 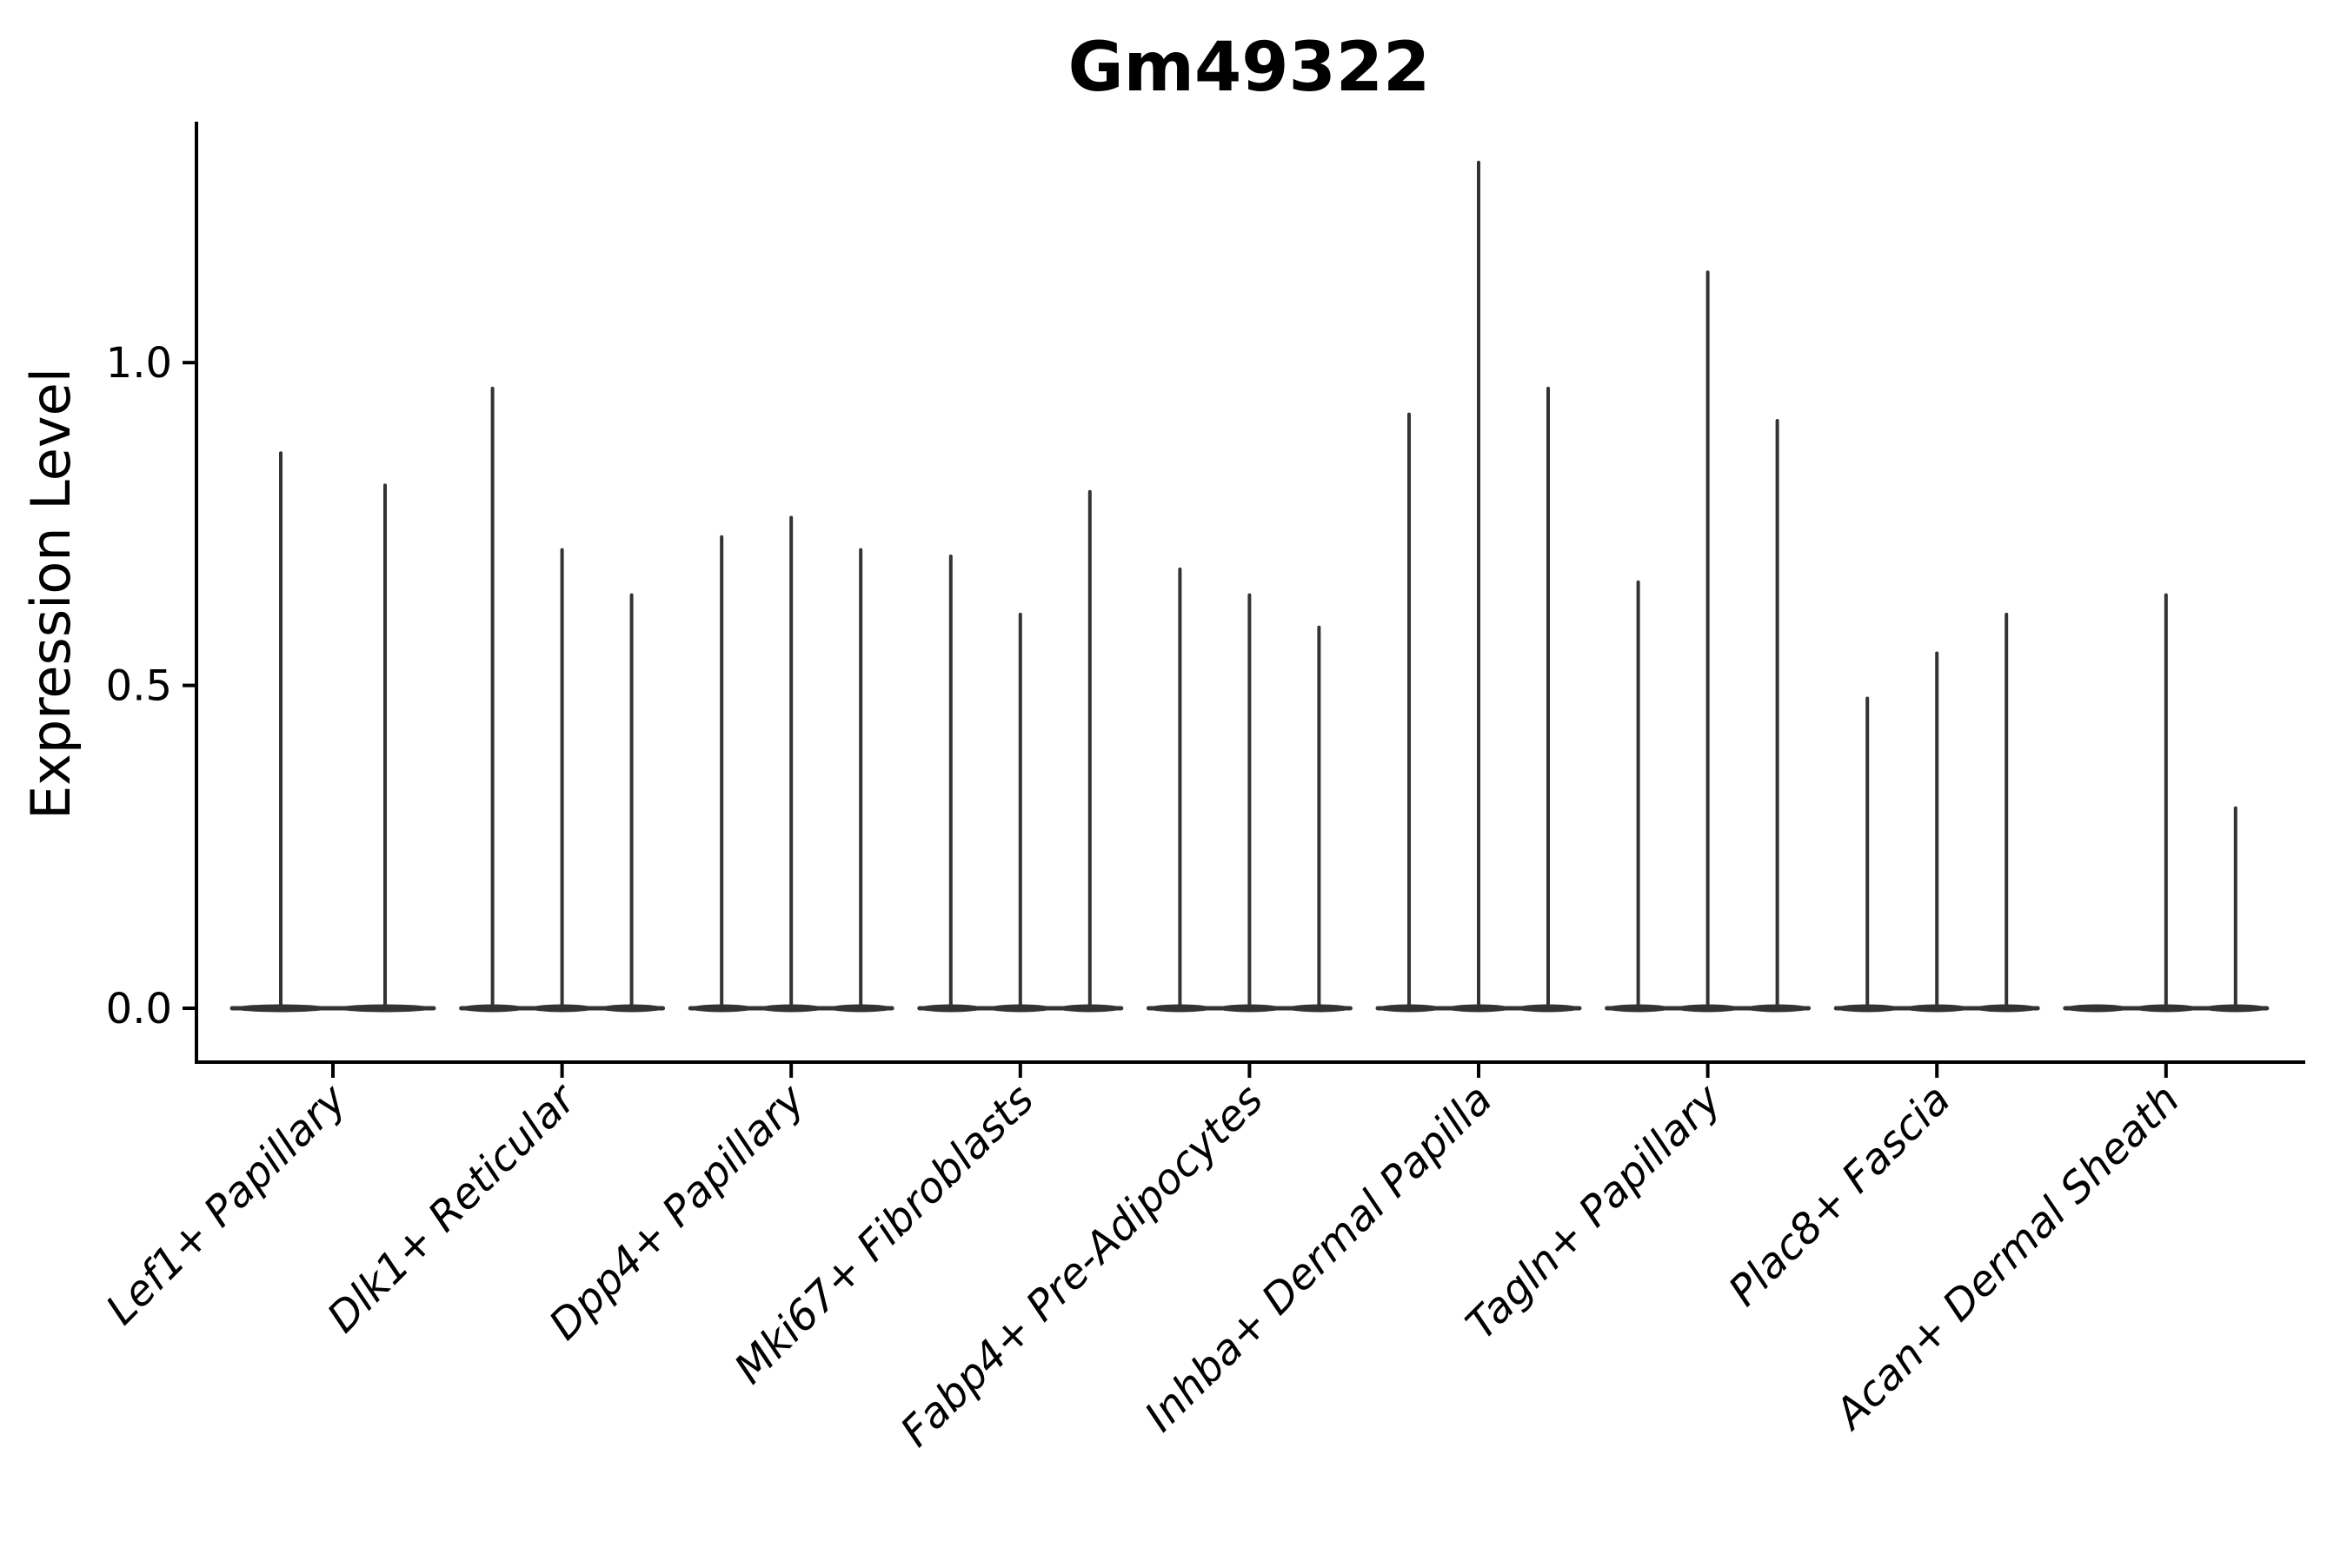 I want to click on x-tick-label: Dlk1+ Reticular, so click(x=453, y=1208).